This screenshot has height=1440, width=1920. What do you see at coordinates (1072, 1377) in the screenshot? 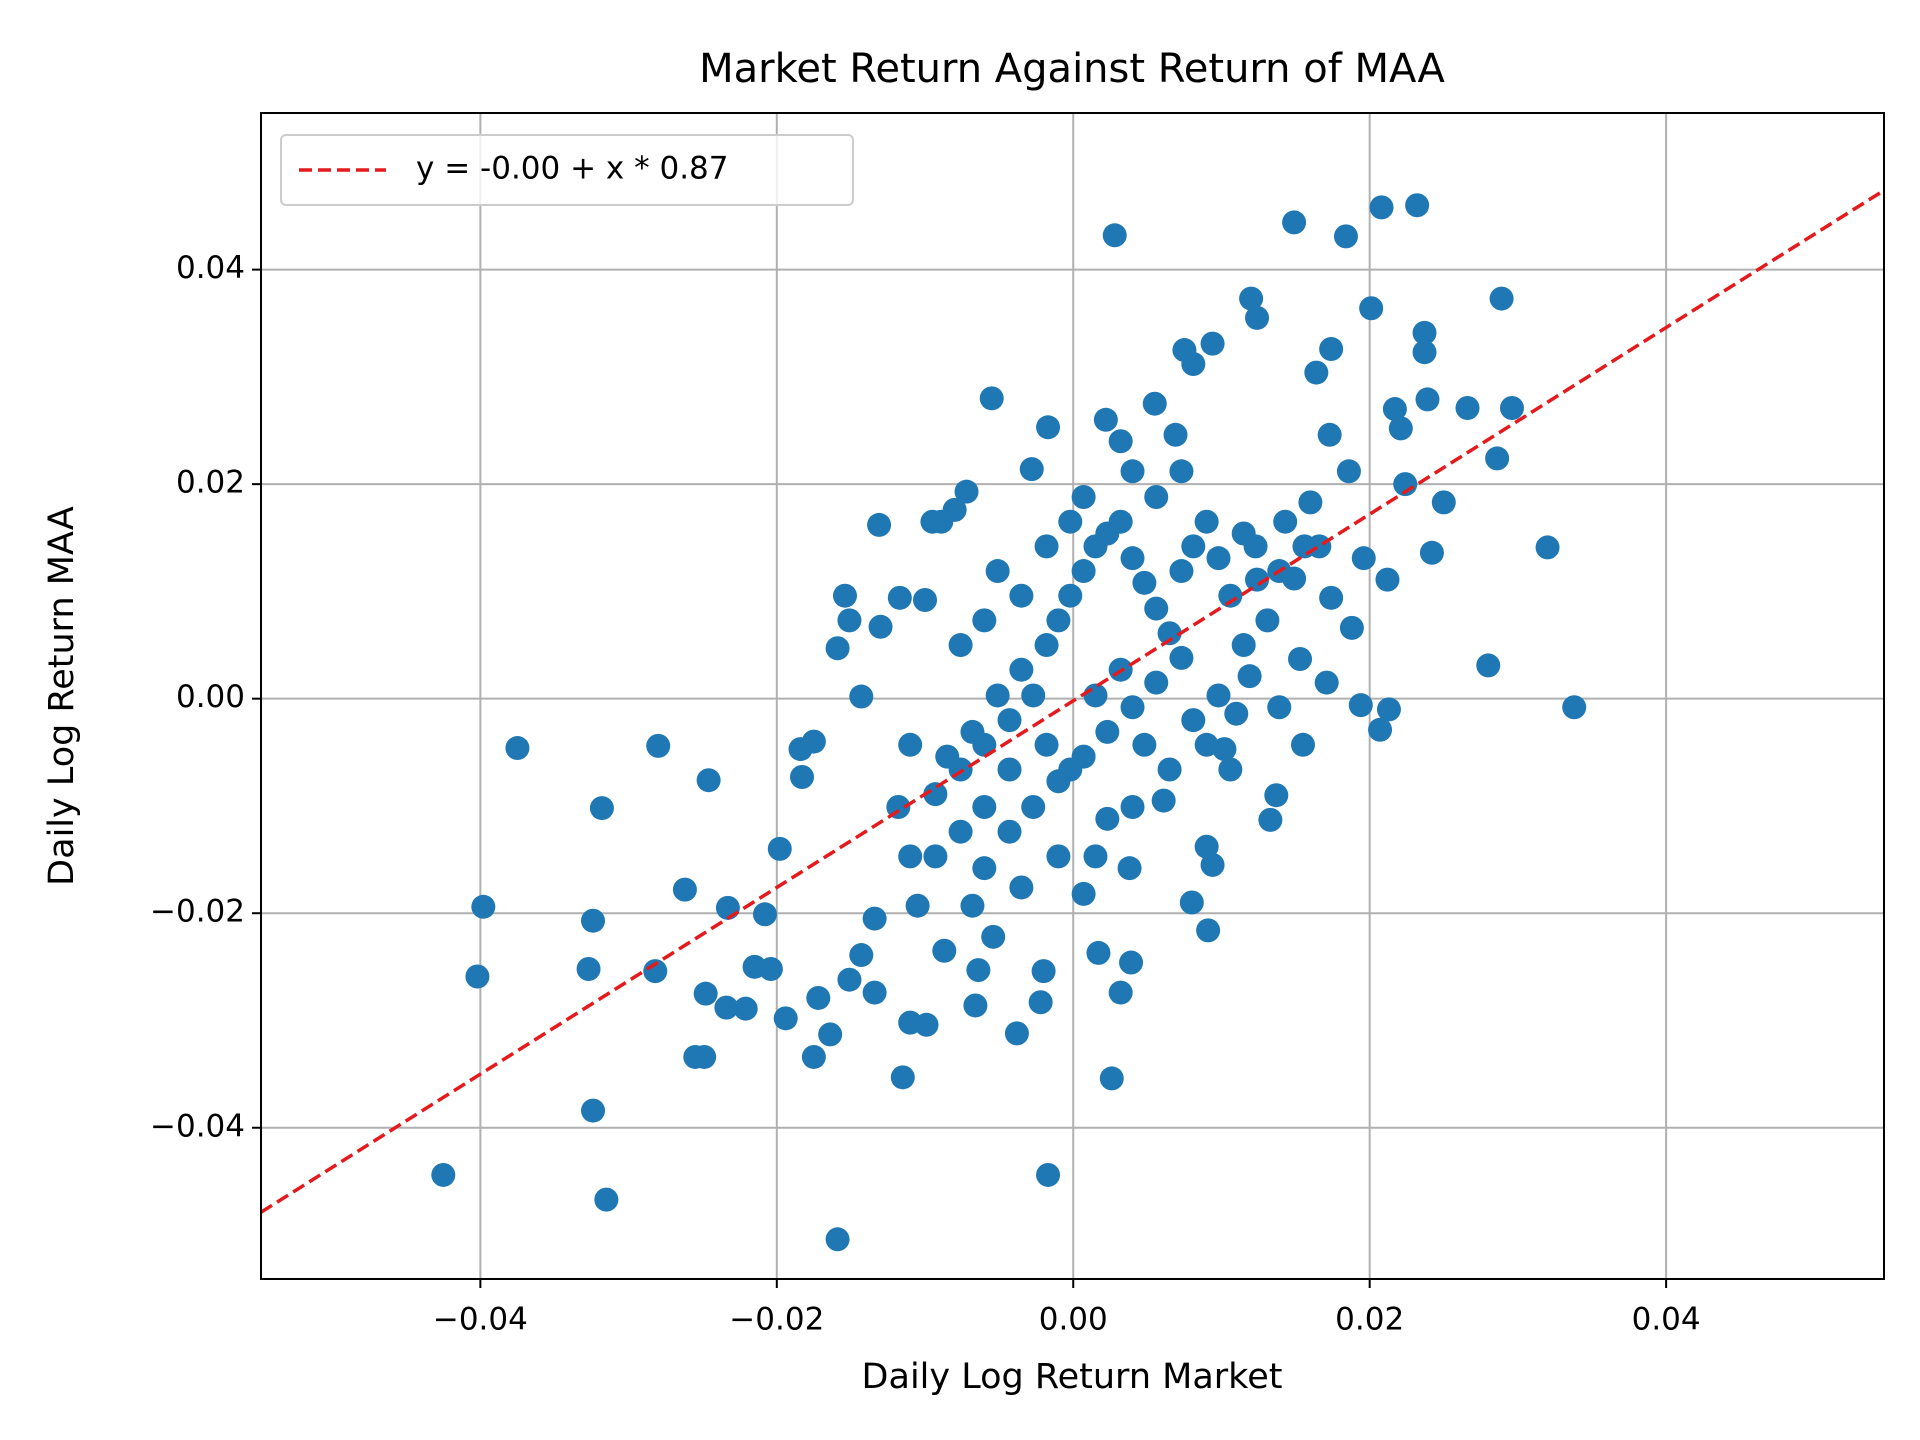
I see `x-axis-label: Daily Log Return Market` at bounding box center [1072, 1377].